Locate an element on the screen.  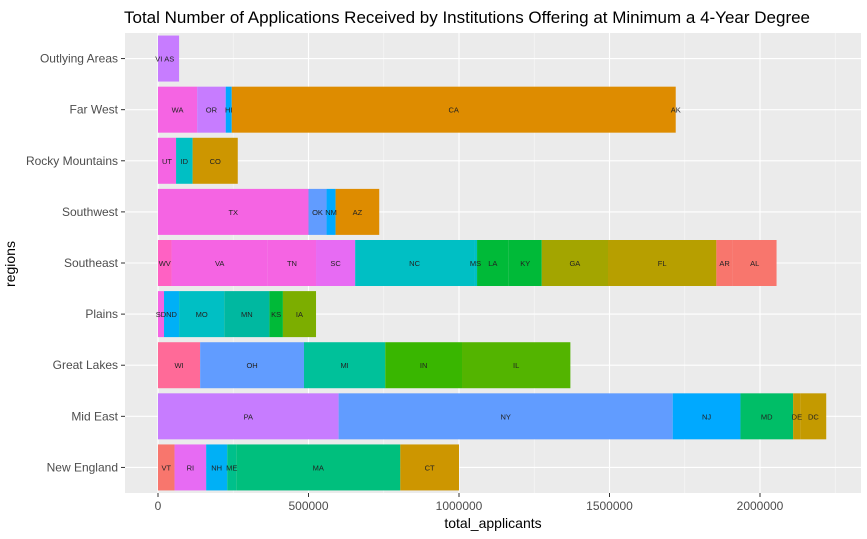
segment-label-in: IN is located at coordinates (424, 365).